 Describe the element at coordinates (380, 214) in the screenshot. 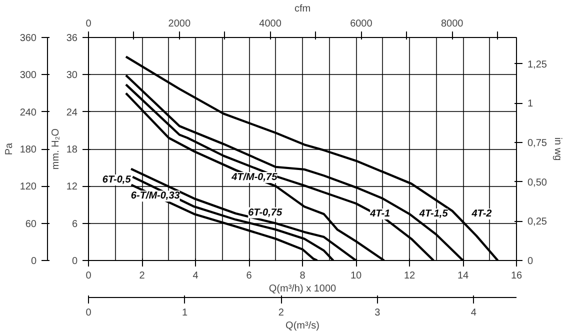

I see `annotation: 4T-1` at that location.